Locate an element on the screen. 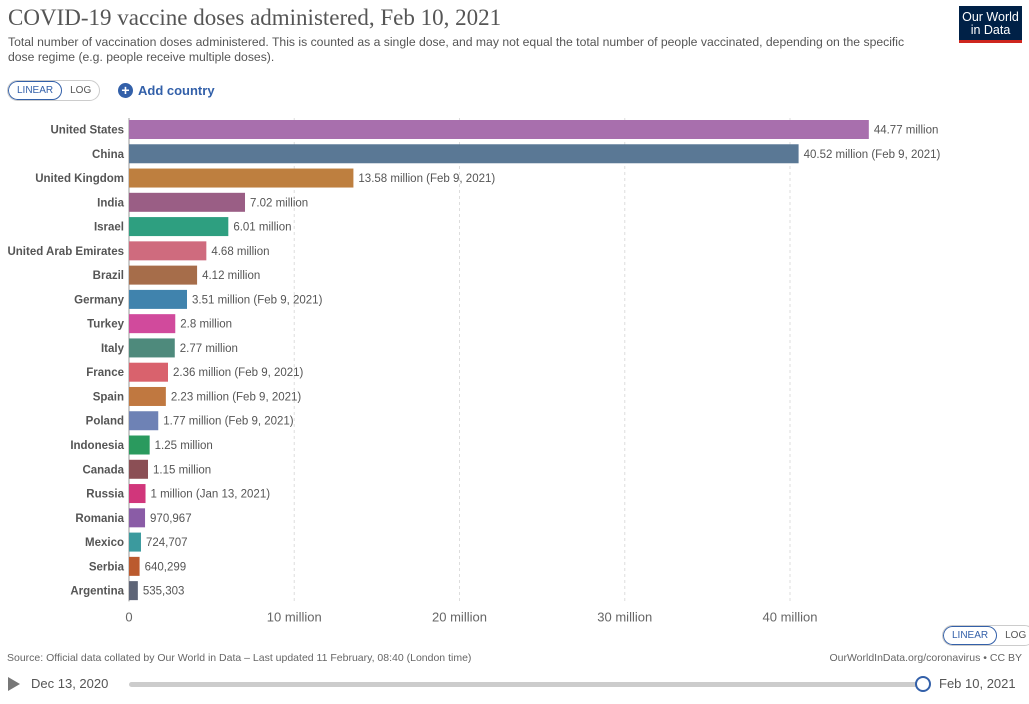  category-label: United States is located at coordinates (88, 131).